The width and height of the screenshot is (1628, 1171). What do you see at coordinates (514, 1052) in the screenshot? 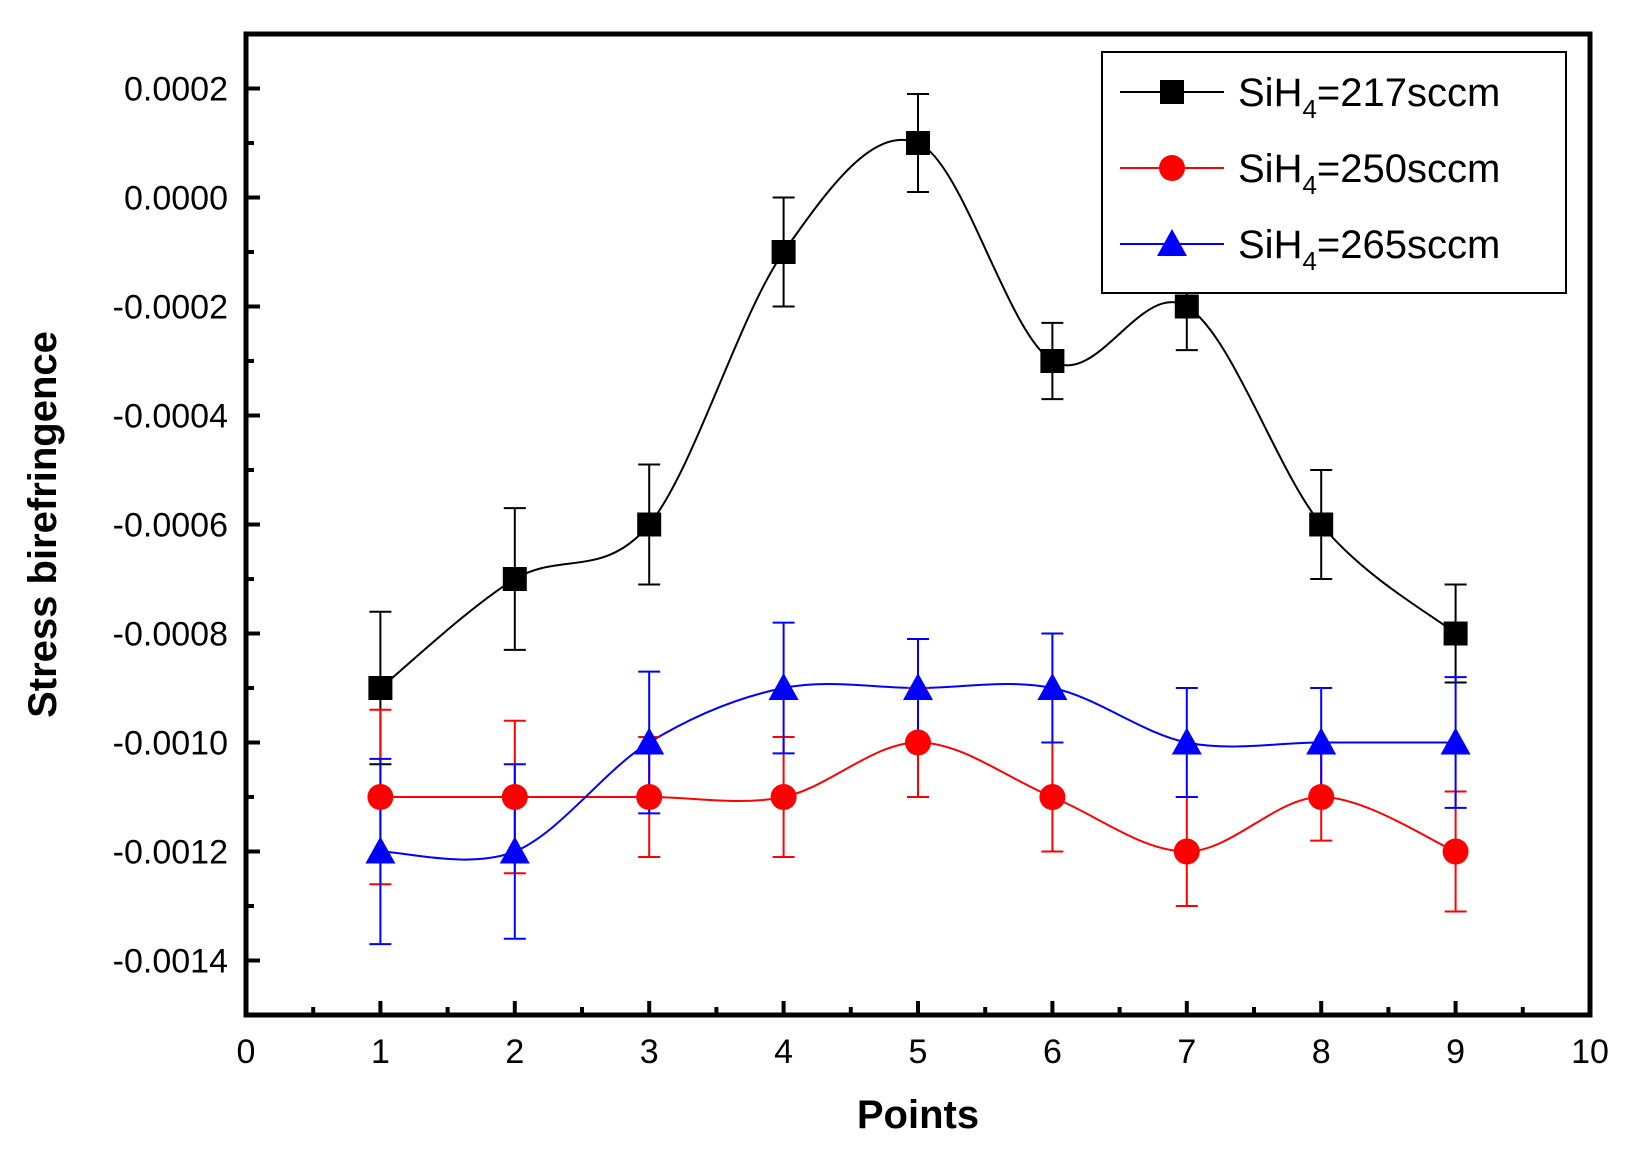
I see `x-tick-label: 2` at bounding box center [514, 1052].